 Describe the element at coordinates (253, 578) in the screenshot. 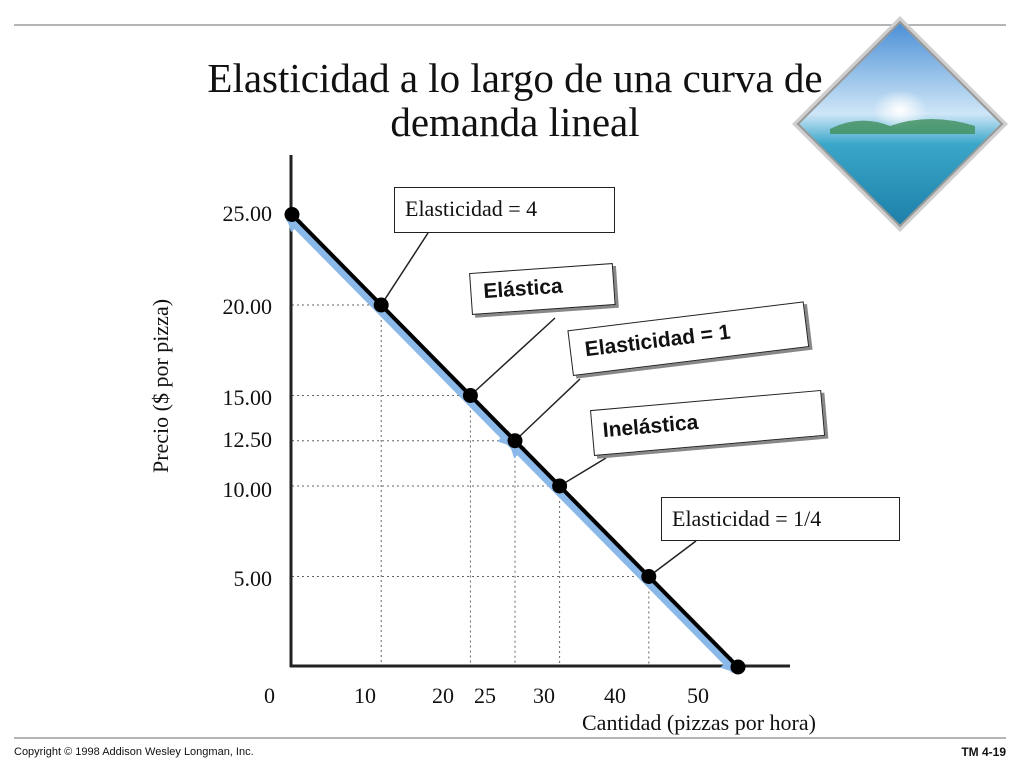

I see `y-tick-label: 5.00` at that location.